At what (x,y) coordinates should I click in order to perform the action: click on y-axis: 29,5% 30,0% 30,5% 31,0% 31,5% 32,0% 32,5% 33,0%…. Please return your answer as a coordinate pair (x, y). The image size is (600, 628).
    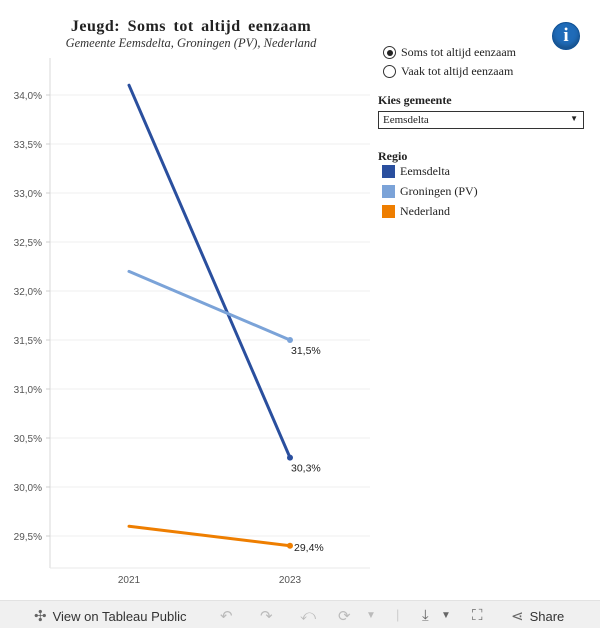
    Looking at the image, I should click on (32, 313).